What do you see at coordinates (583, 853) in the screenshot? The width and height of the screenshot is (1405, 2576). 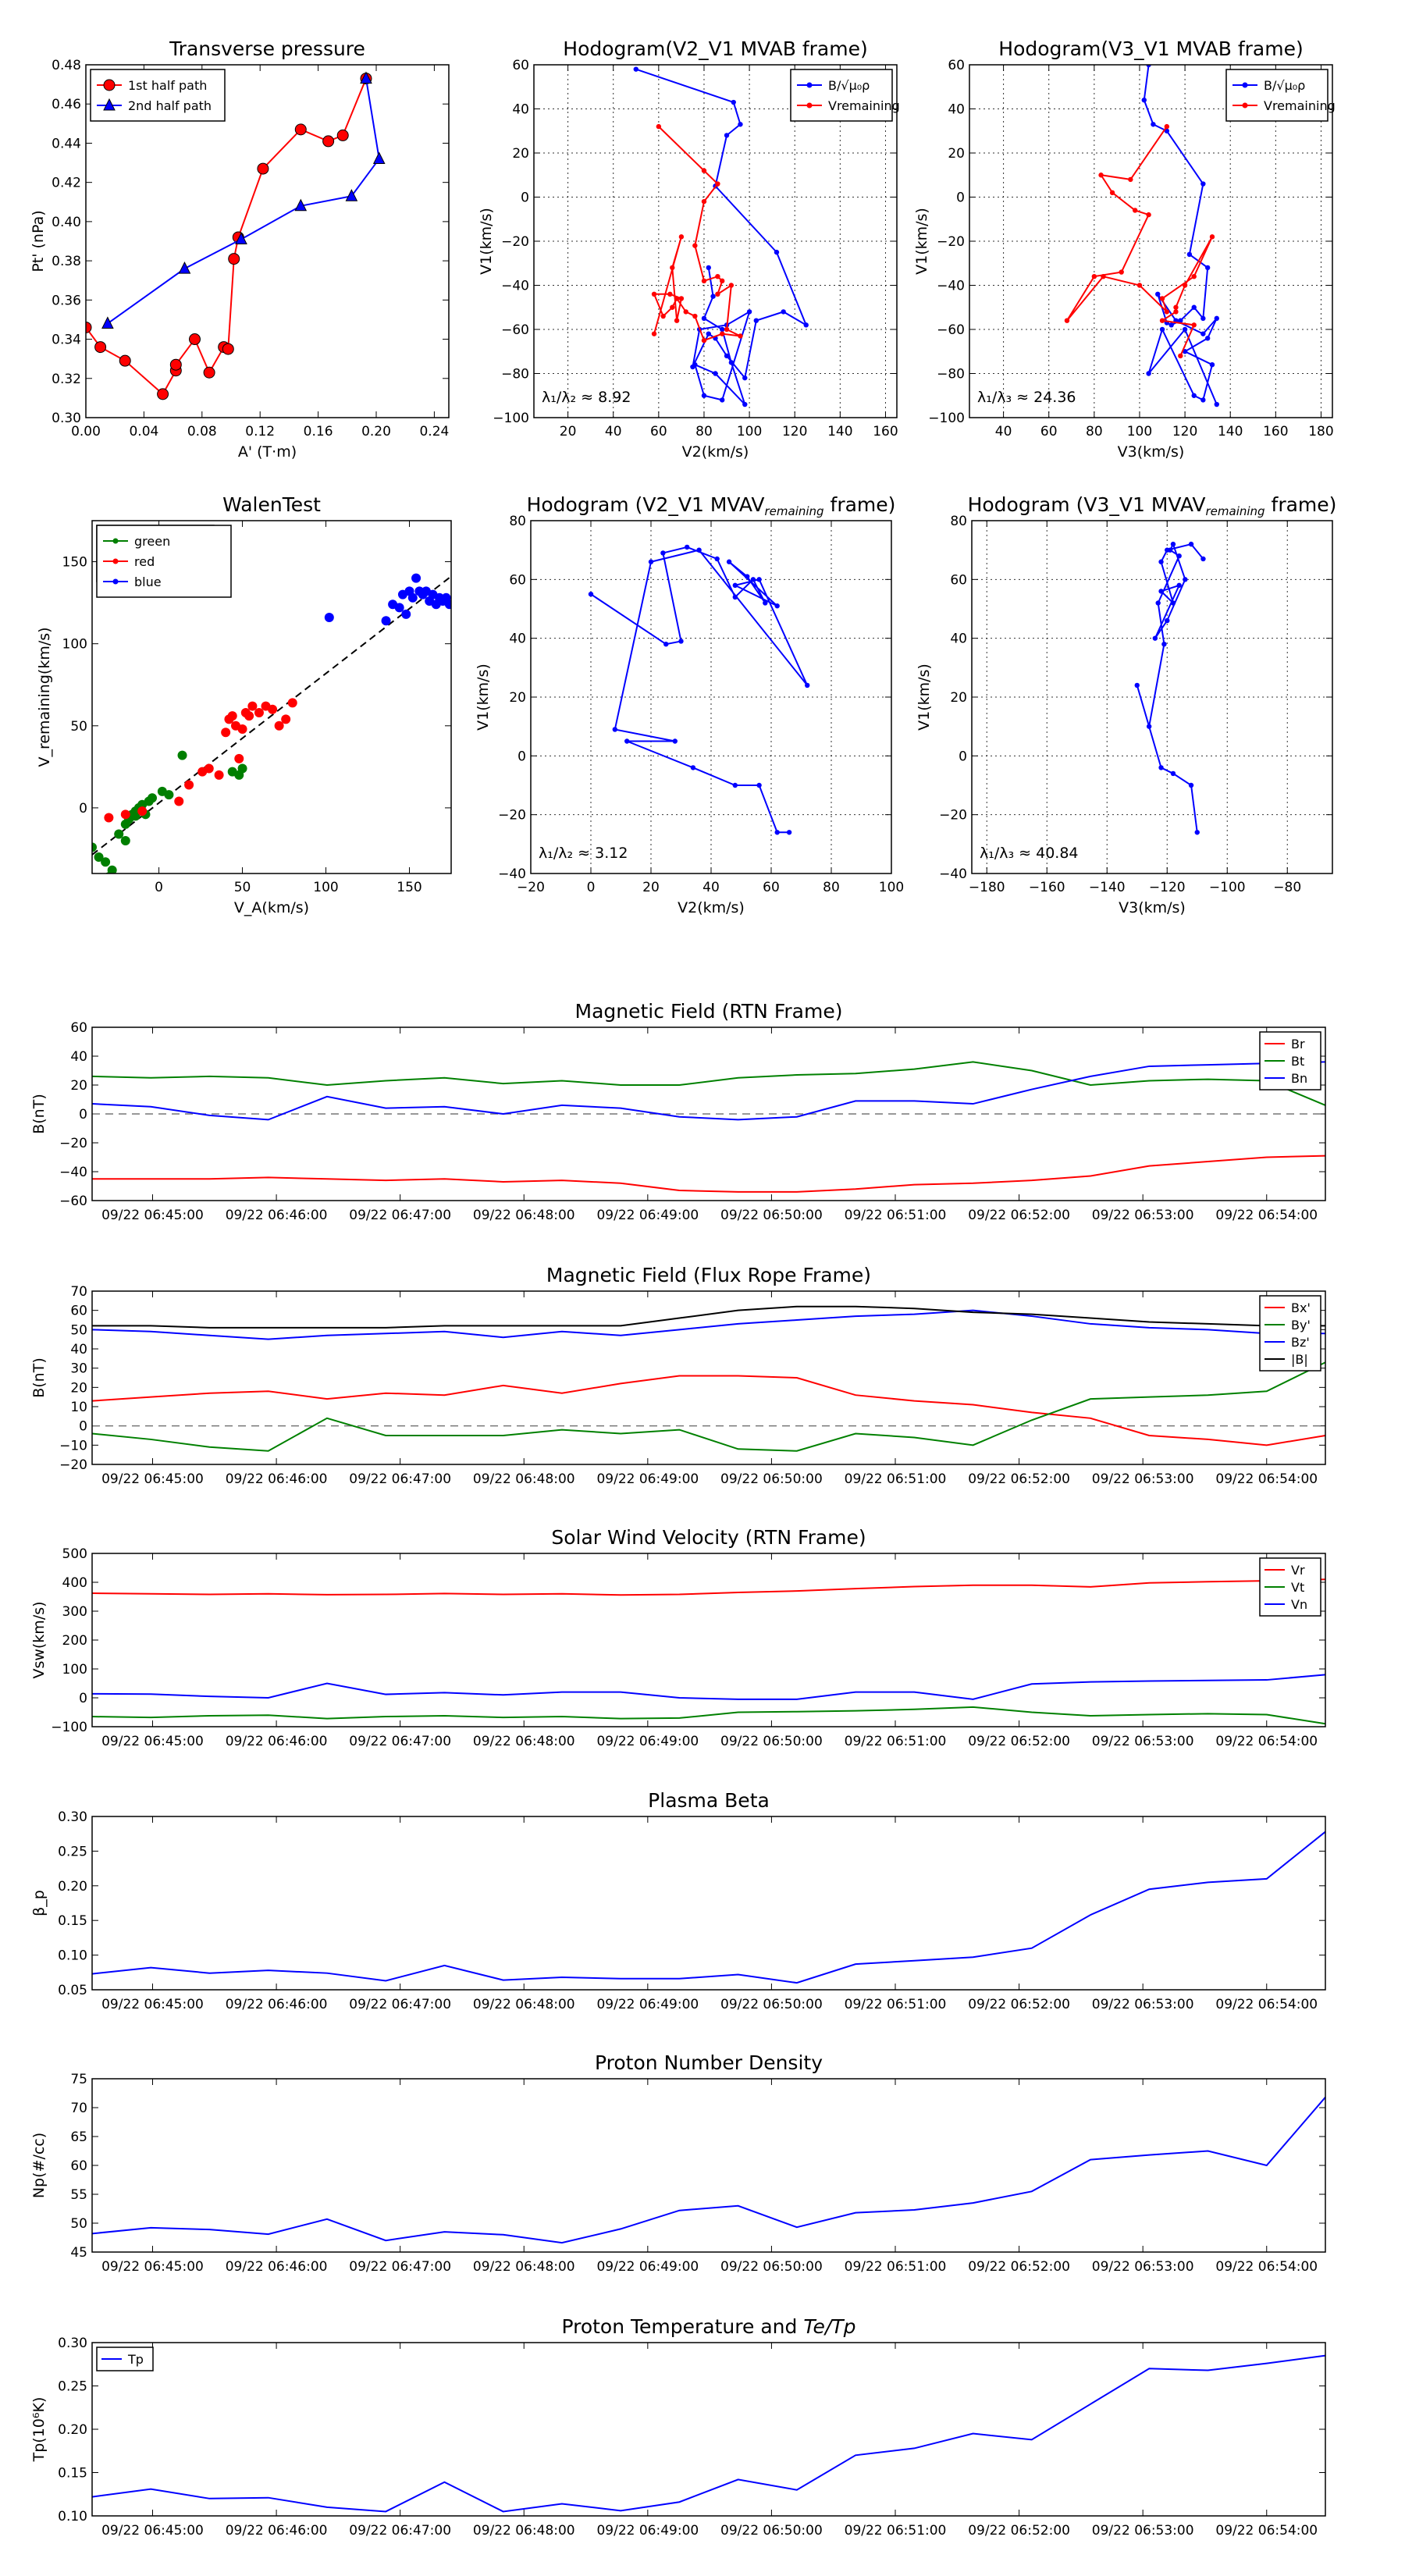 I see `hodo3-annotation: λ₁/λ₂ ≈ 3.12` at bounding box center [583, 853].